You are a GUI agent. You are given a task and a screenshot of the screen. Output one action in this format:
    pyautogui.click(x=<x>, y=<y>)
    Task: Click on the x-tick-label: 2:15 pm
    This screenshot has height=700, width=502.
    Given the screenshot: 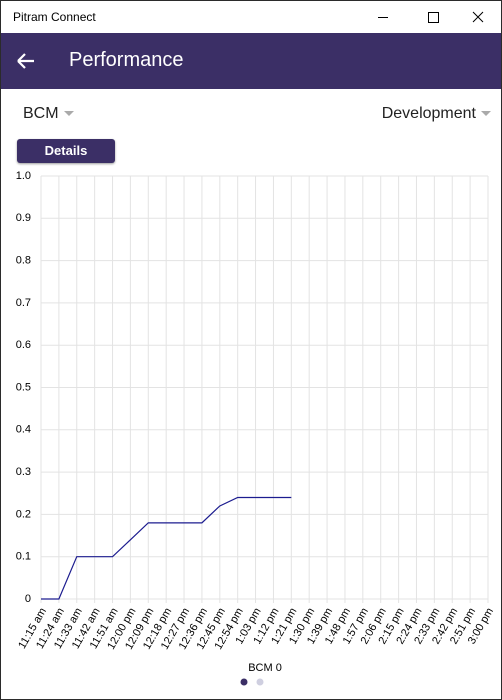 What is the action you would take?
    pyautogui.click(x=391, y=626)
    